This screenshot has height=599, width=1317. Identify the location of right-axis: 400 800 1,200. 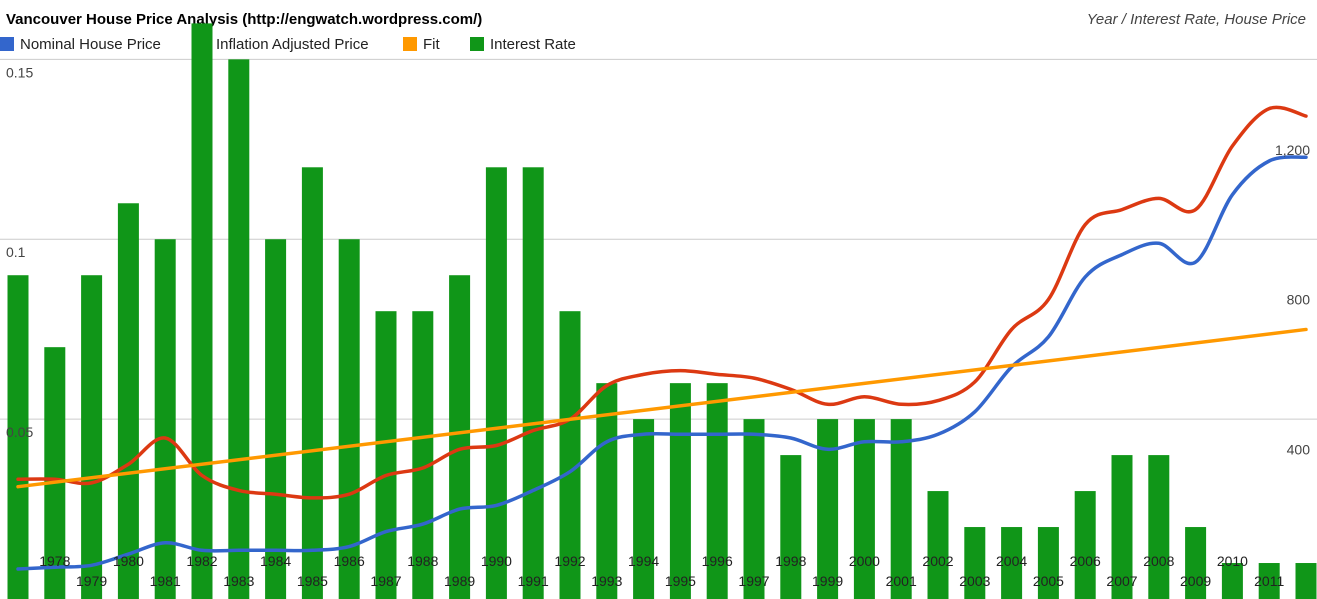
(1292, 300).